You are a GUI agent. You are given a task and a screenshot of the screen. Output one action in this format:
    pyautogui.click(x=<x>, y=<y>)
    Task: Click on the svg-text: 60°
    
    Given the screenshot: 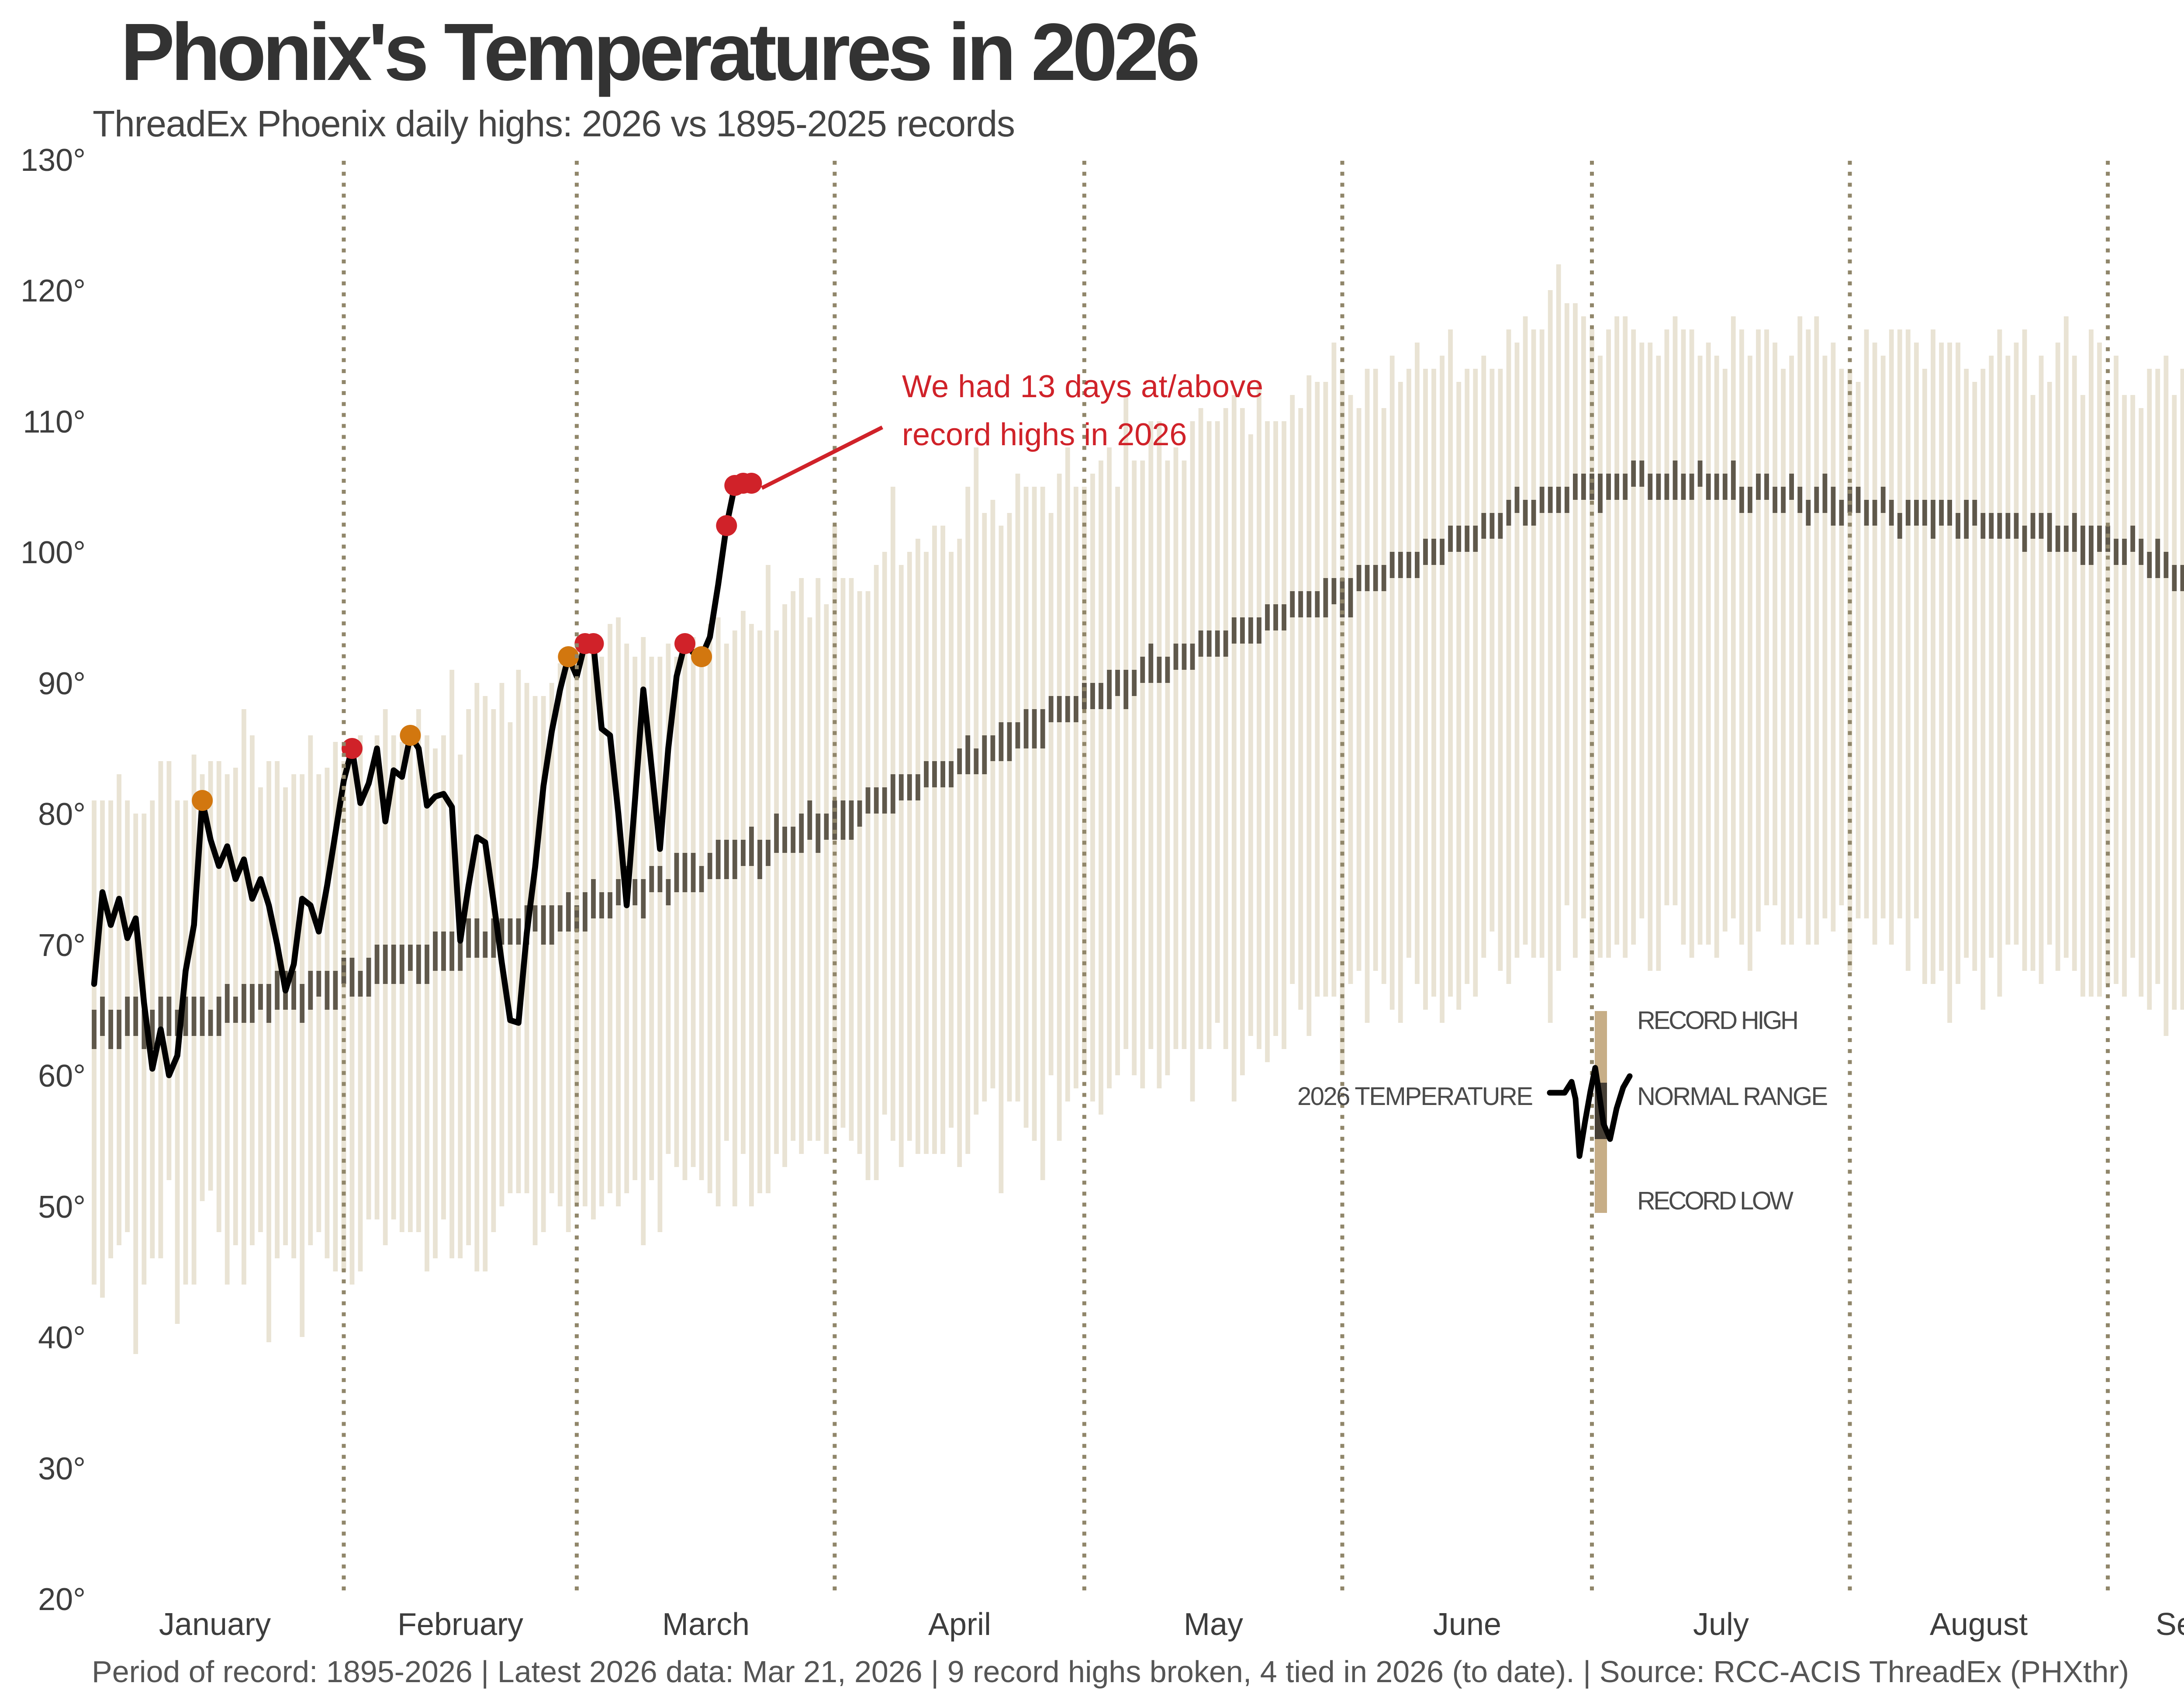 What is the action you would take?
    pyautogui.click(x=62, y=1076)
    